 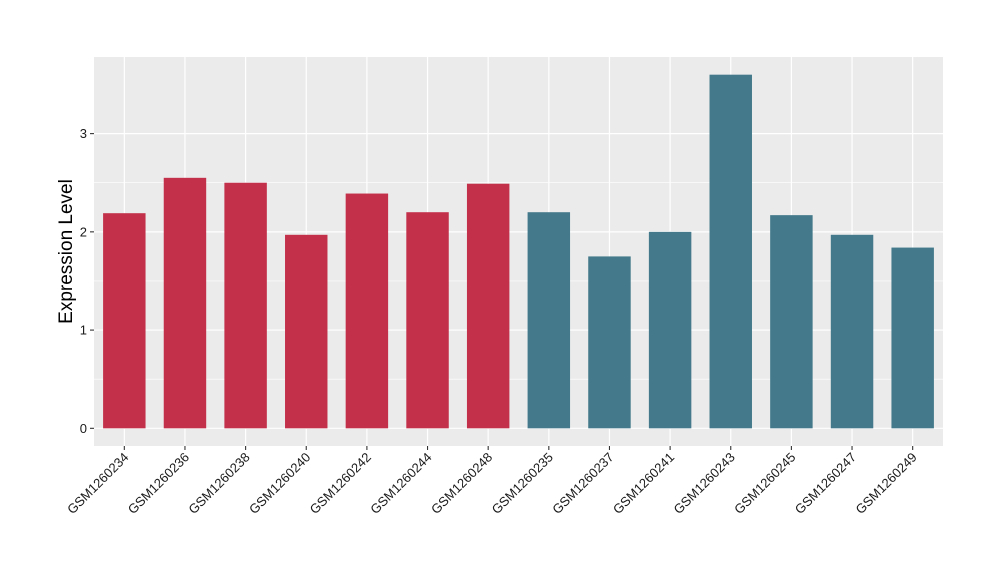 I want to click on bar-GSM1260235, so click(x=549, y=320).